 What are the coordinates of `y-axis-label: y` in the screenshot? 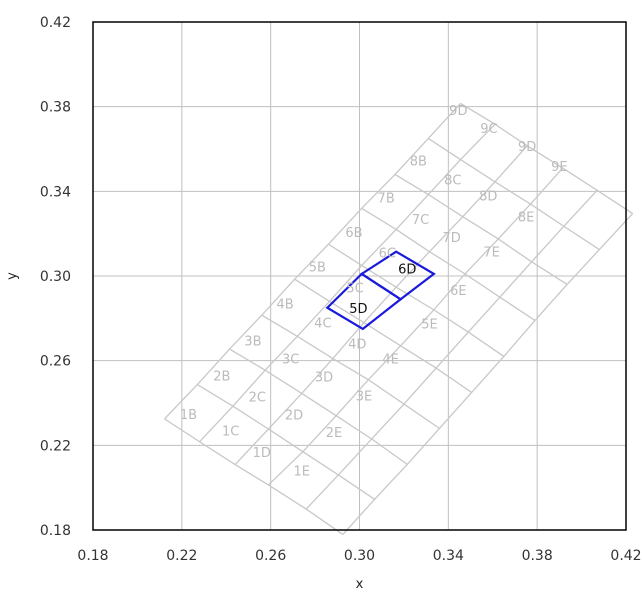 It's located at (12, 276).